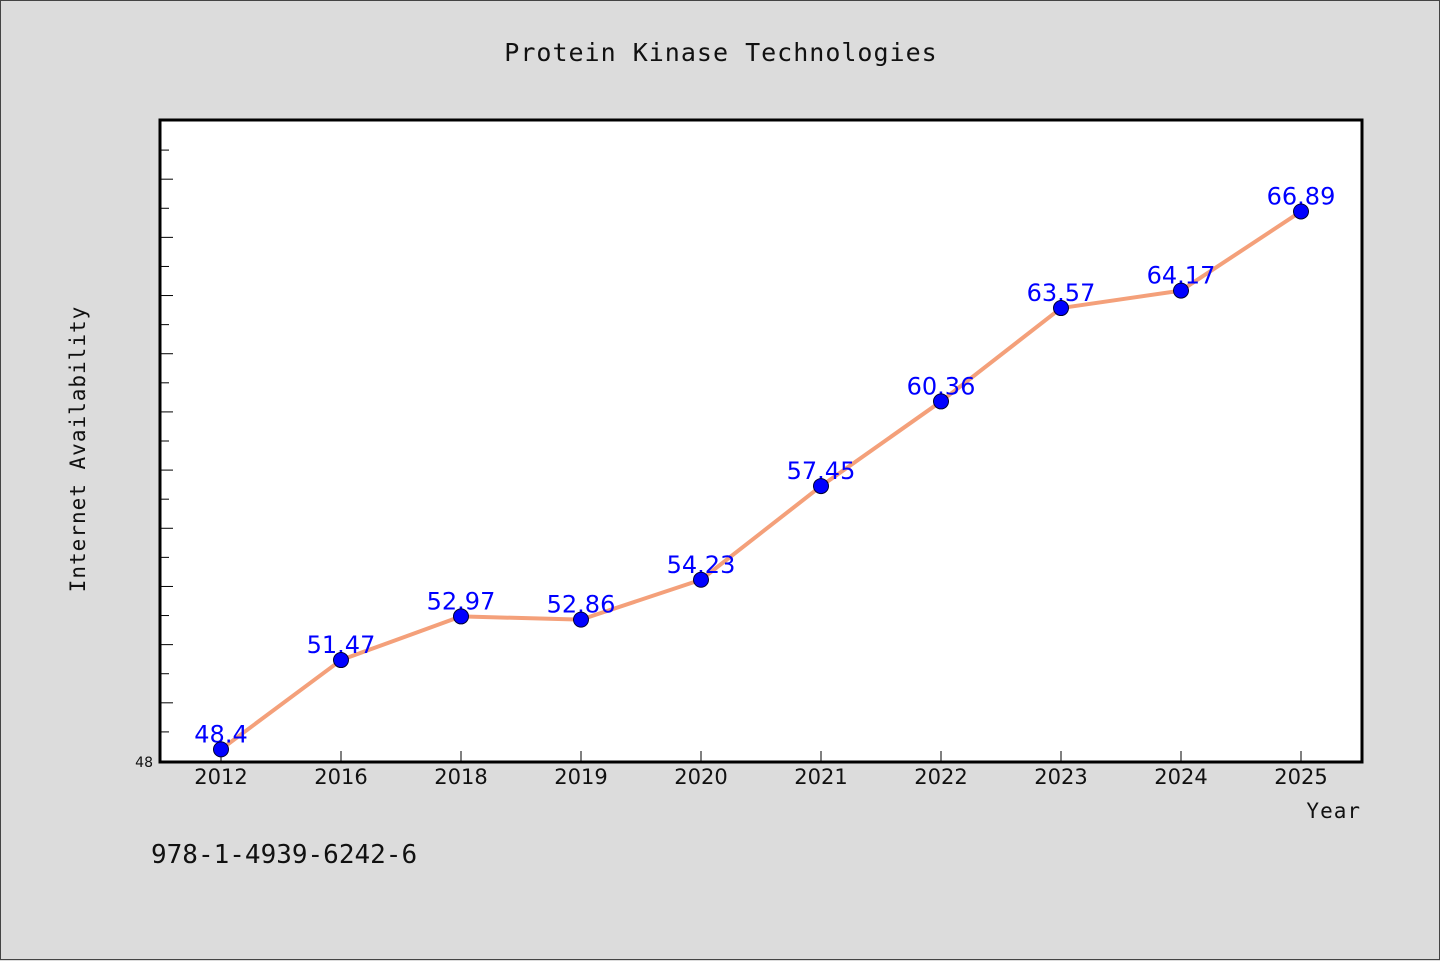  Describe the element at coordinates (340, 777) in the screenshot. I see `x-tick-label: 2016` at that location.